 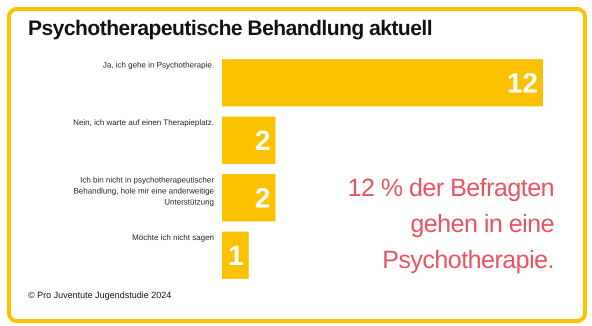 I want to click on chart-title: Psychotherapeutische Behandlung aktuell, so click(x=230, y=29).